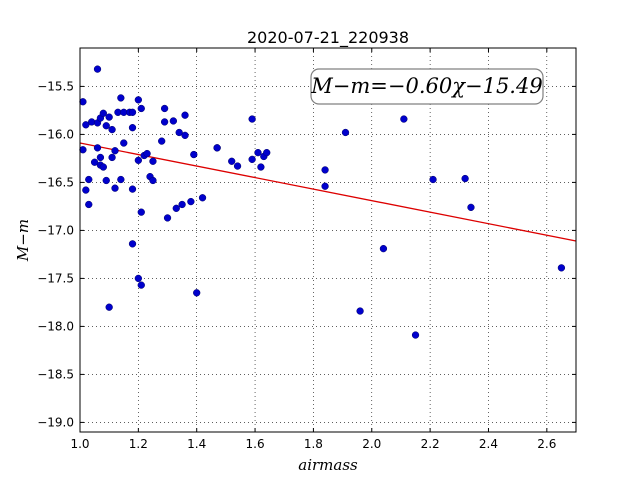  What do you see at coordinates (55, 134) in the screenshot?
I see `y-tick-label: −16.0` at bounding box center [55, 134].